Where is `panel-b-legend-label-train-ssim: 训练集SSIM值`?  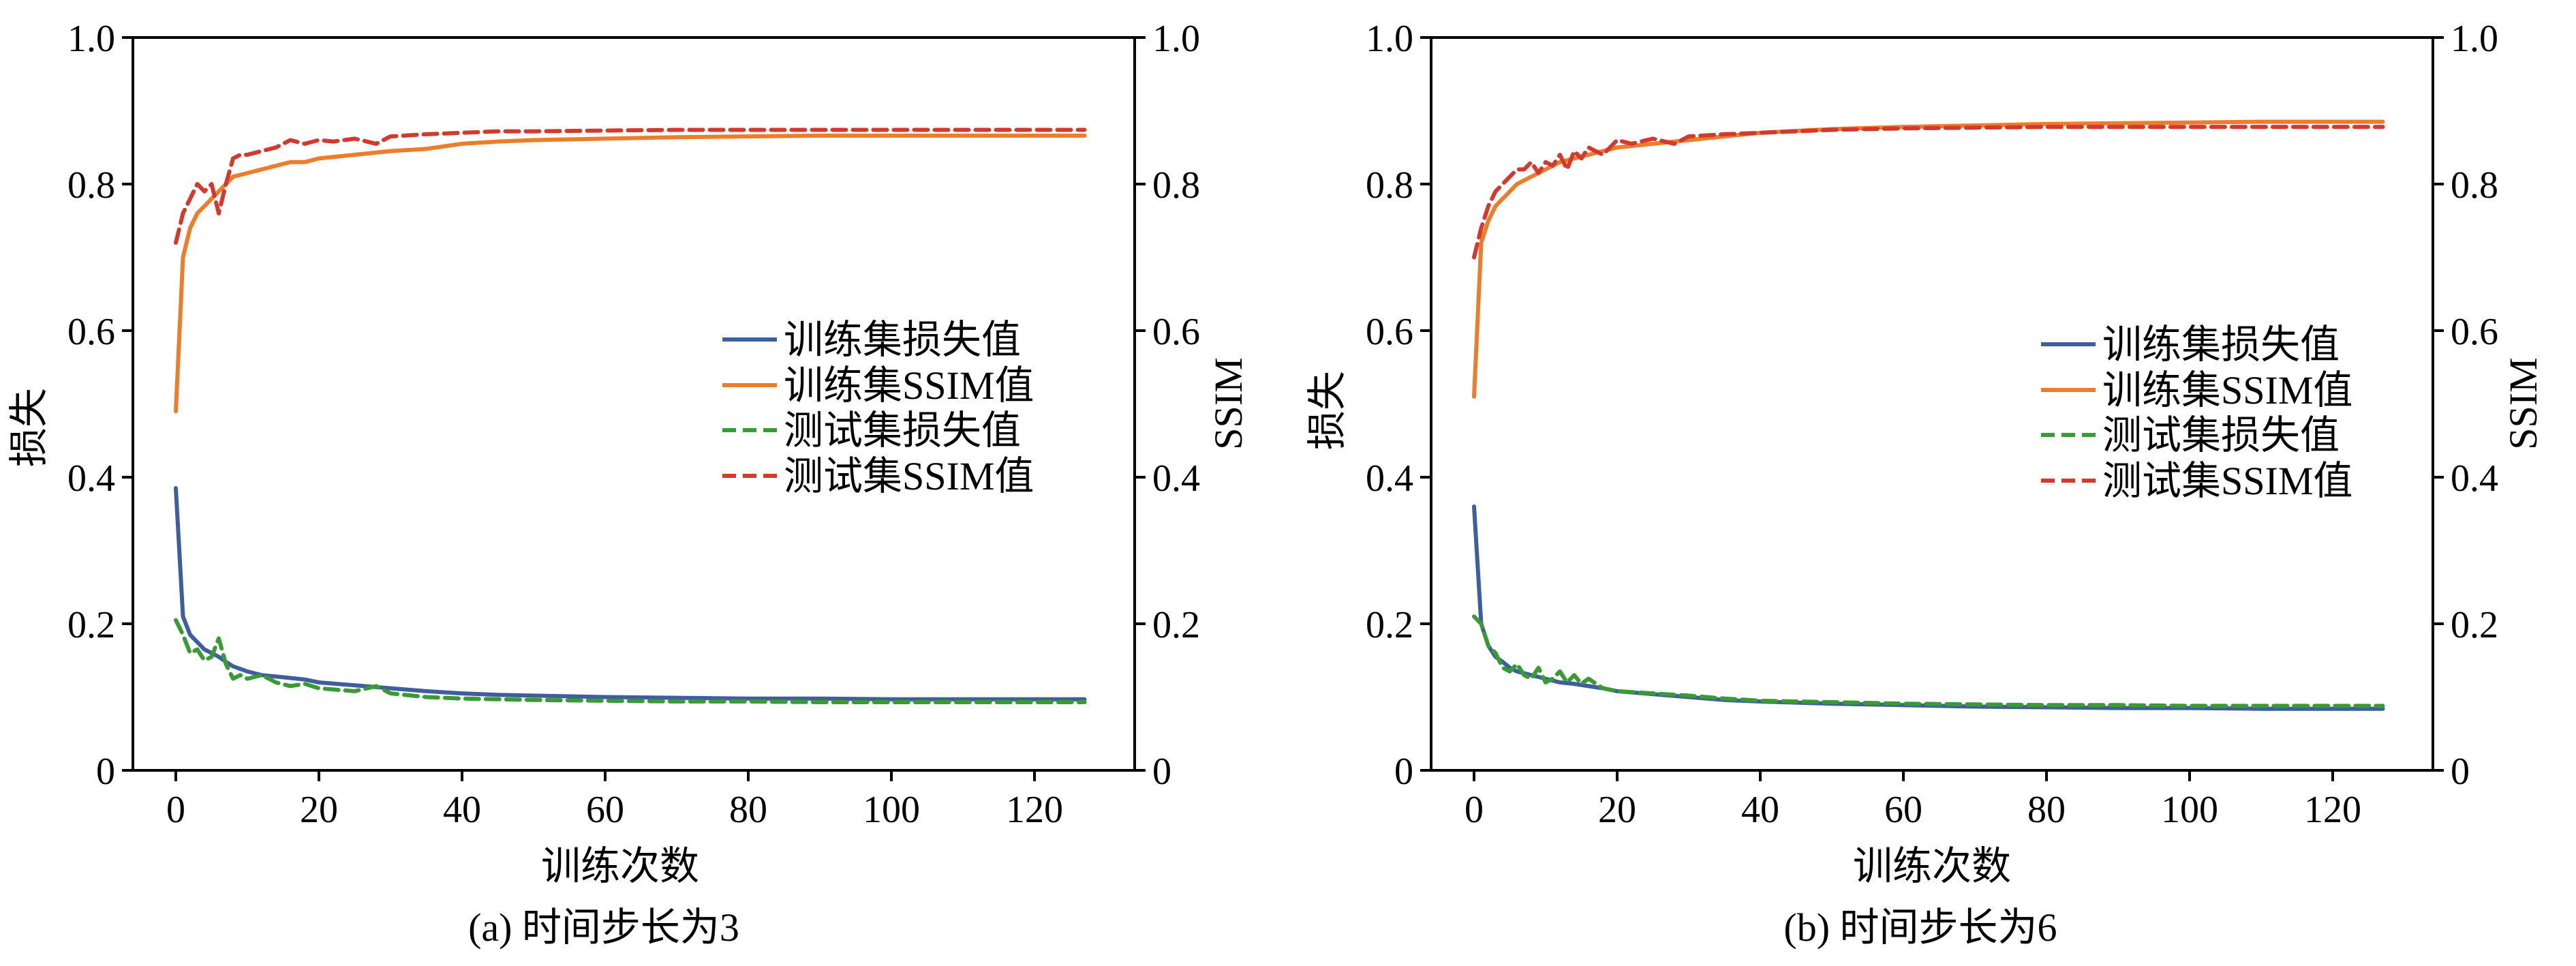
panel-b-legend-label-train-ssim: 训练集SSIM值 is located at coordinates (2227, 390).